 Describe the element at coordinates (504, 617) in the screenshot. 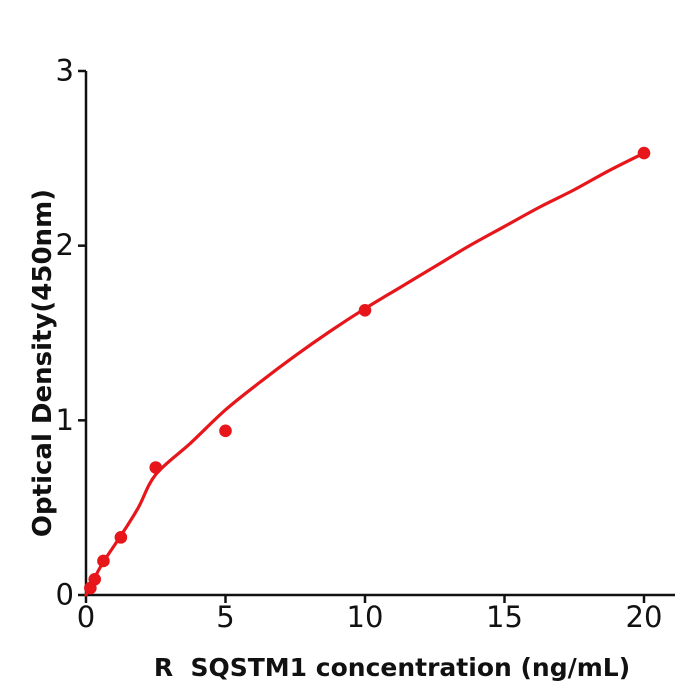

I see `x-tick-label: 15` at that location.